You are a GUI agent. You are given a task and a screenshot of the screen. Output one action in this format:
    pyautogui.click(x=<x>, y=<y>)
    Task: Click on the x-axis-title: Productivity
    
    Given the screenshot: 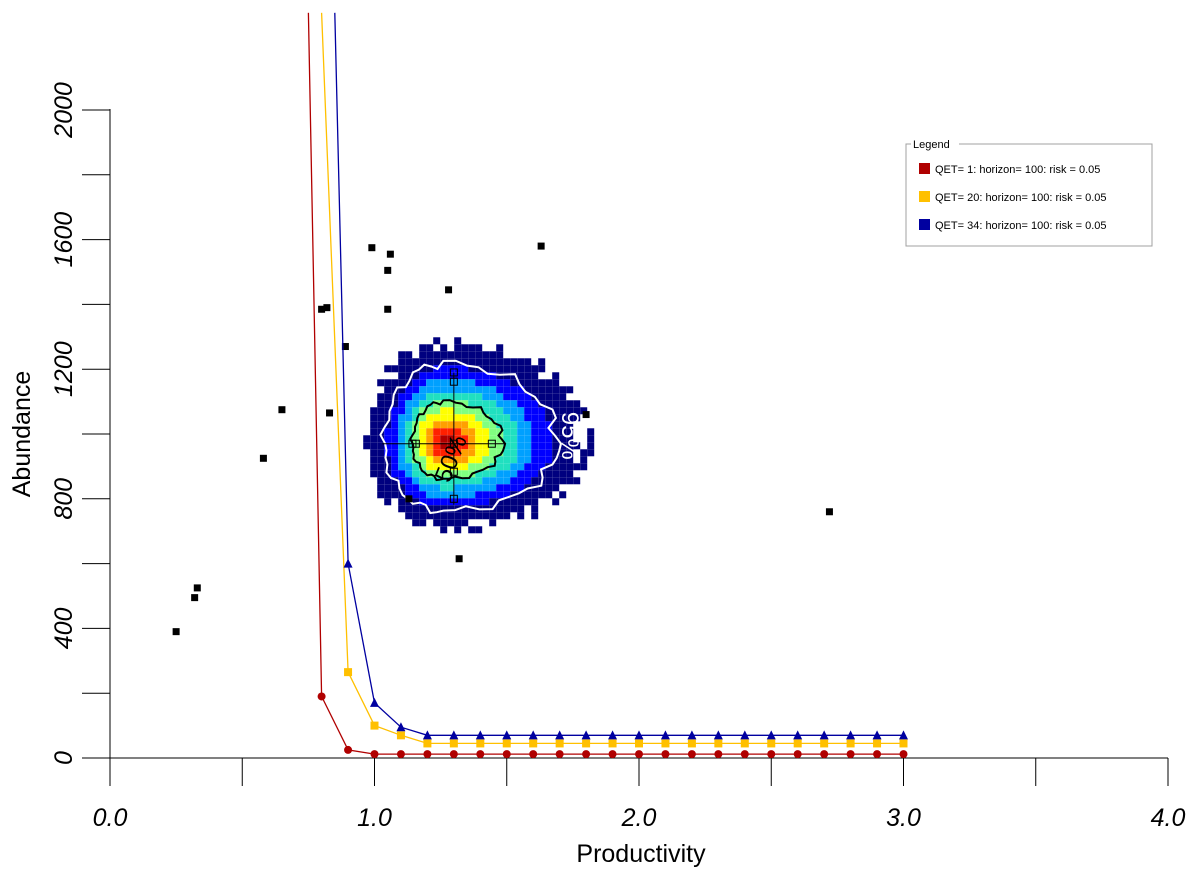 What is the action you would take?
    pyautogui.click(x=641, y=854)
    